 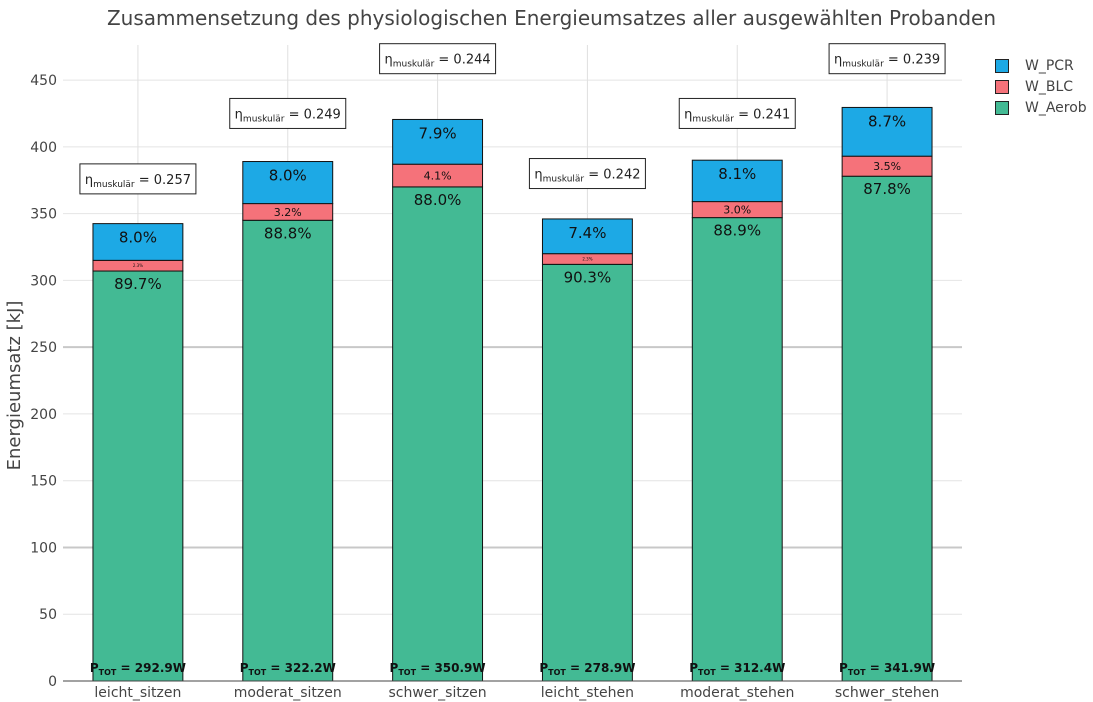 What do you see at coordinates (138, 669) in the screenshot?
I see `ptot-label: PTOT = 292.9W` at bounding box center [138, 669].